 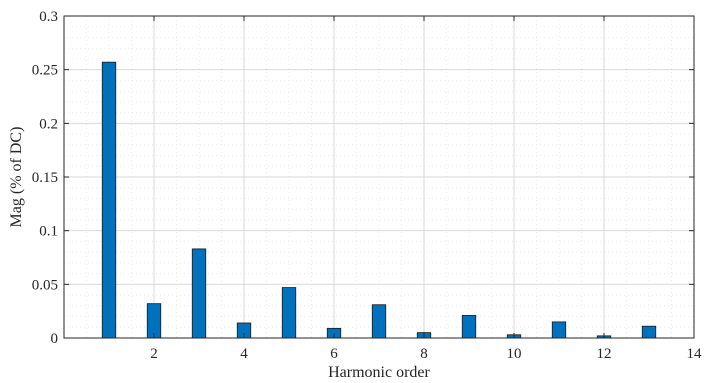 What do you see at coordinates (45, 178) in the screenshot?
I see `y-tick-label: 0.15` at bounding box center [45, 178].